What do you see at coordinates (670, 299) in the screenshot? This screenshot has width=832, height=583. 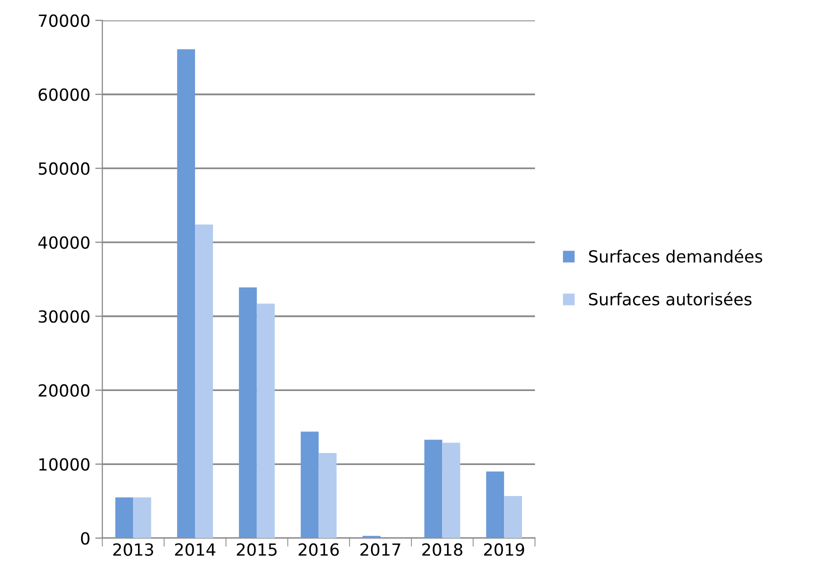 I see `legend-label: Surfaces autorisées` at bounding box center [670, 299].